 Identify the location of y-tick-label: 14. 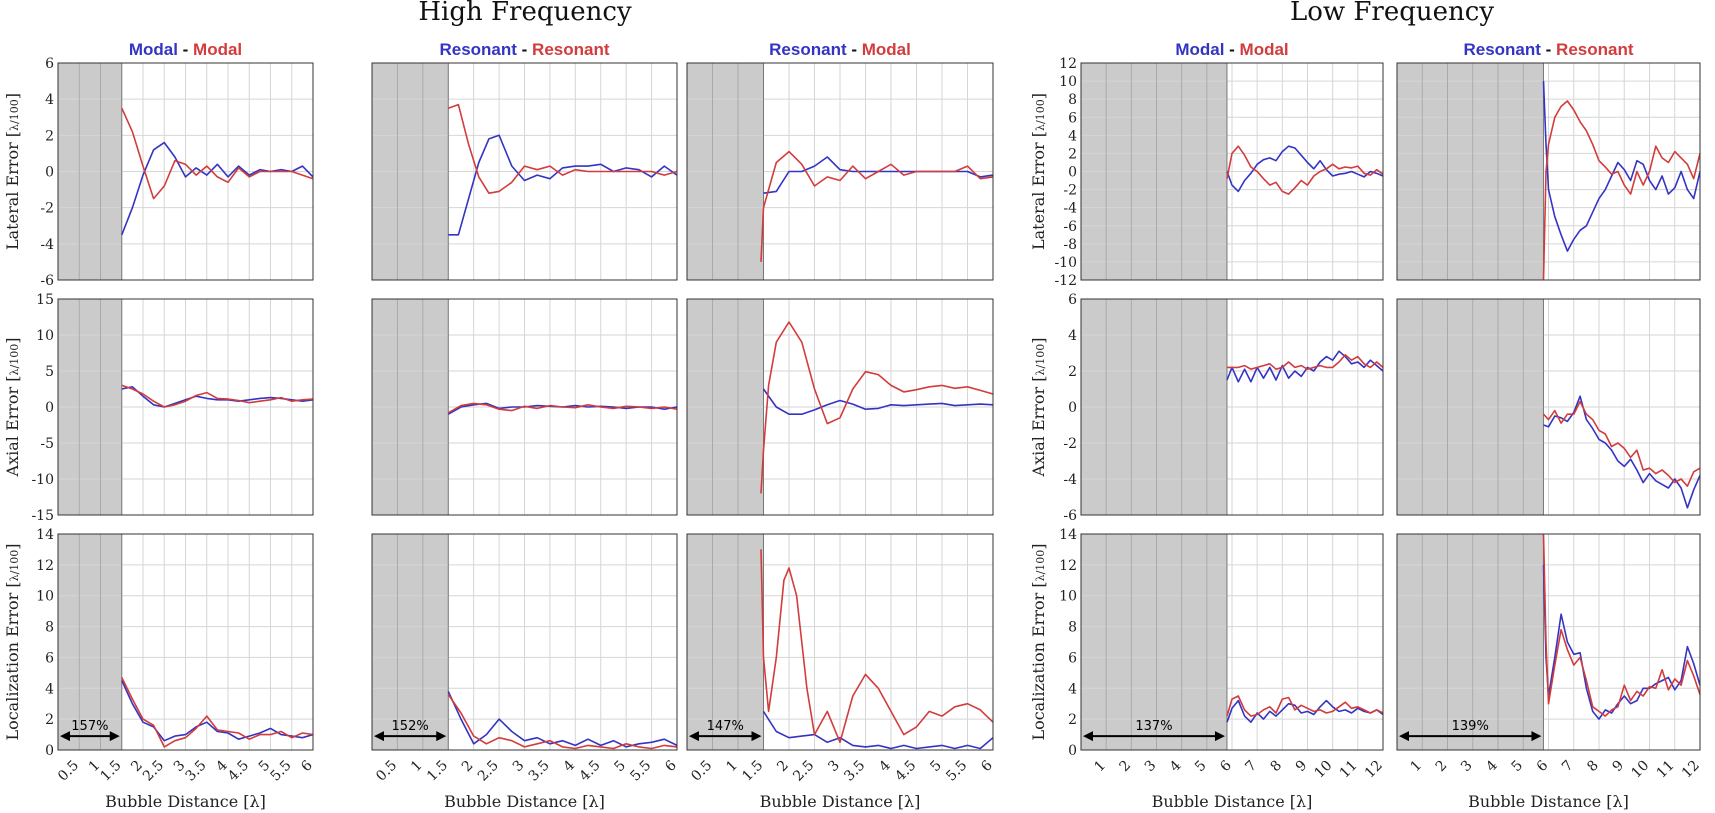
(1068, 535).